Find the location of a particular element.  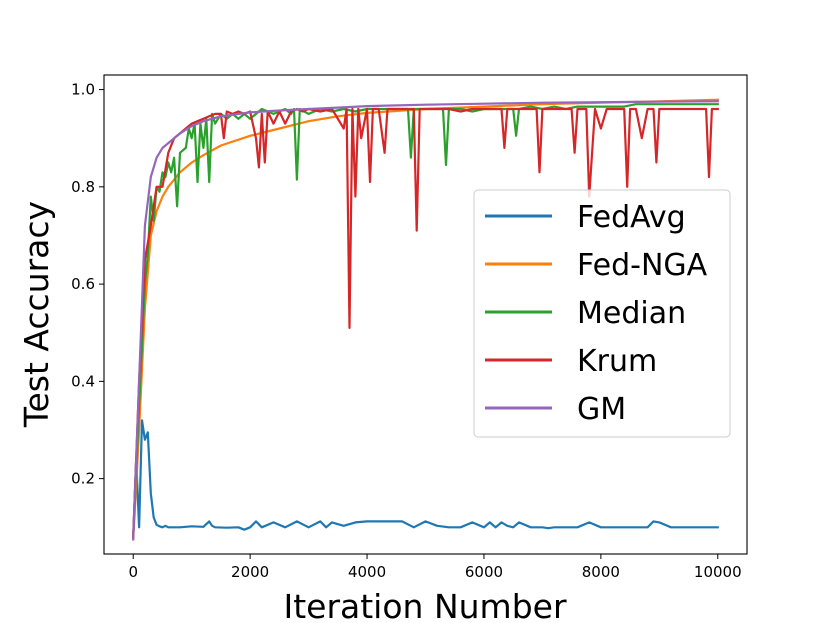

legend-label-median: Median is located at coordinates (631, 313).